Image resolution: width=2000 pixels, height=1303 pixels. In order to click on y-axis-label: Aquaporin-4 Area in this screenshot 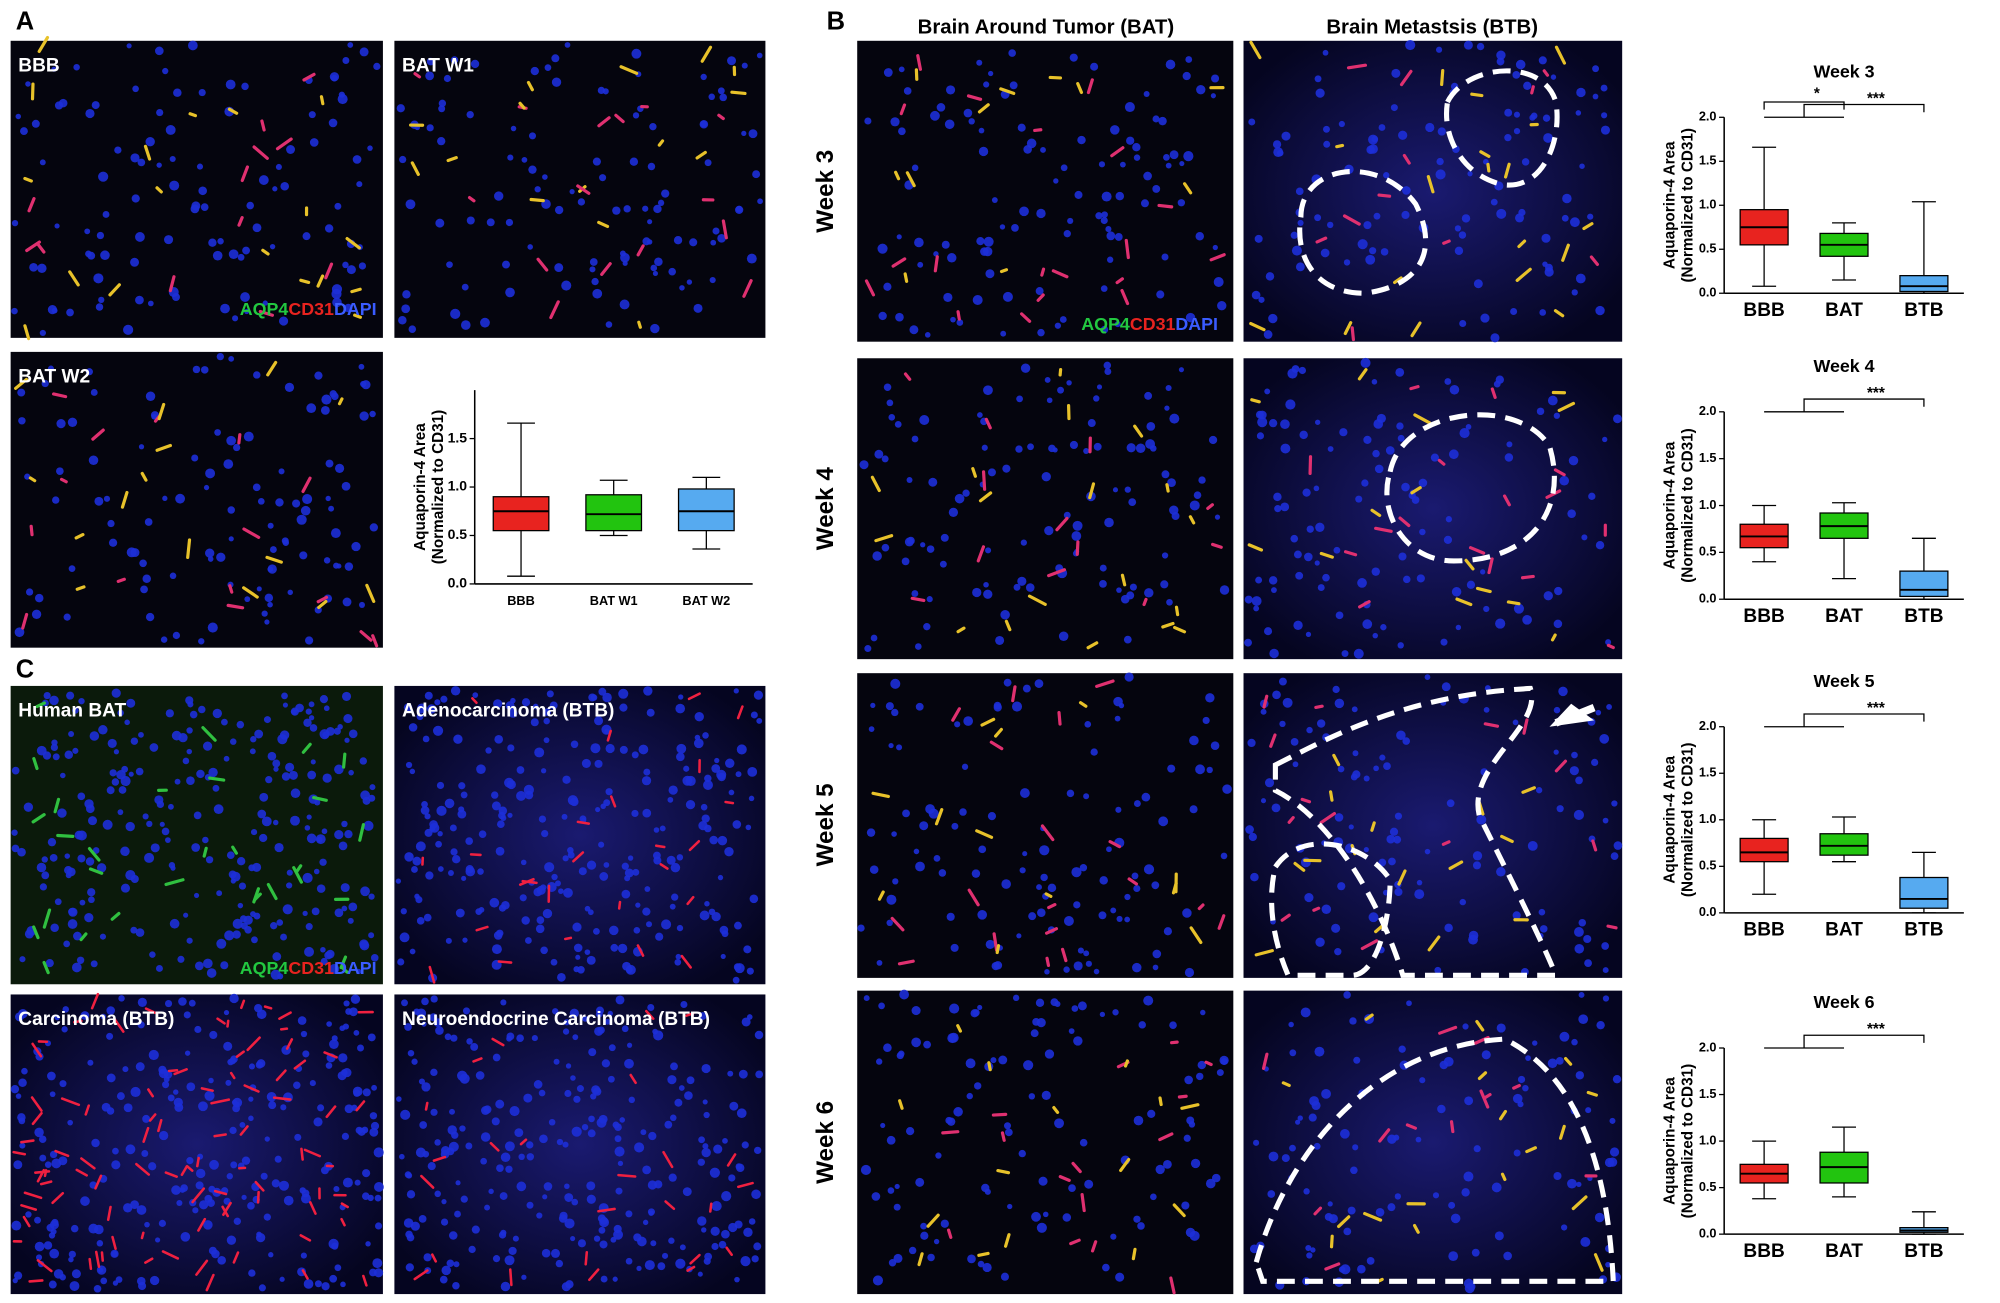, I will do `click(420, 487)`.